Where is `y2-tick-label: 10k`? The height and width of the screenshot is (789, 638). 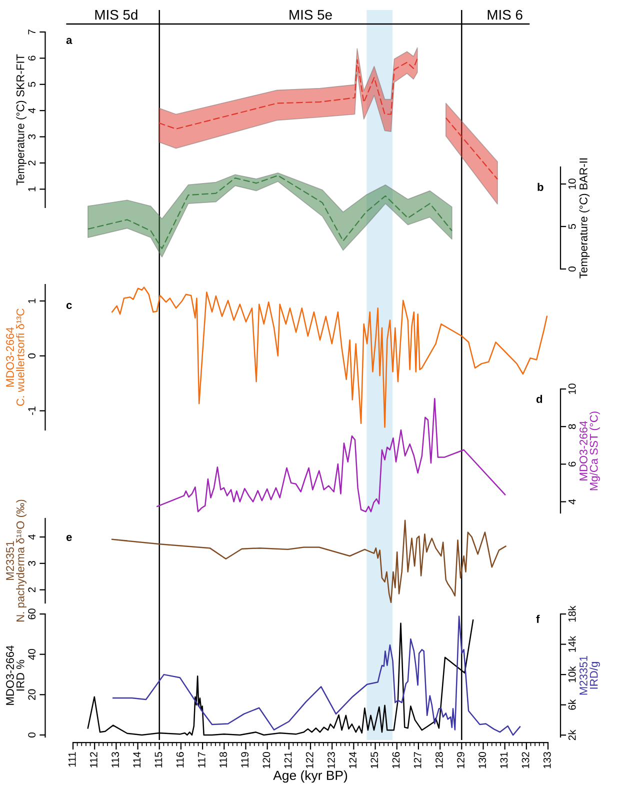
y2-tick-label: 10k is located at coordinates (572, 674).